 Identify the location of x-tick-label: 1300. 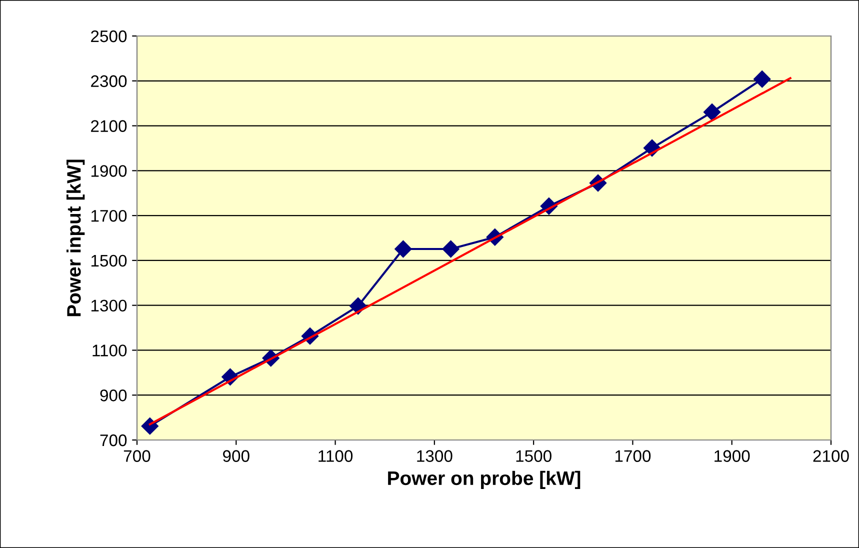
(434, 456).